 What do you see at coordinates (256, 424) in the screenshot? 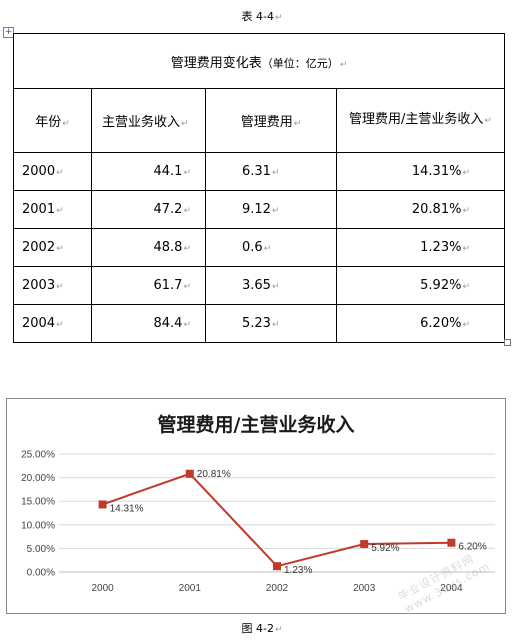
I see `chart-title: 管理费用/主营业务收入` at bounding box center [256, 424].